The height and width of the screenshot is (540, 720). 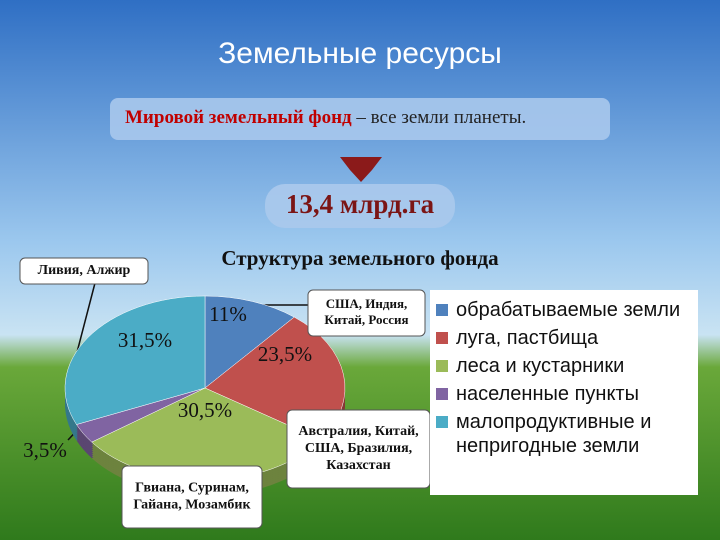 I want to click on definition-text: – все земли планеты., so click(x=439, y=117).